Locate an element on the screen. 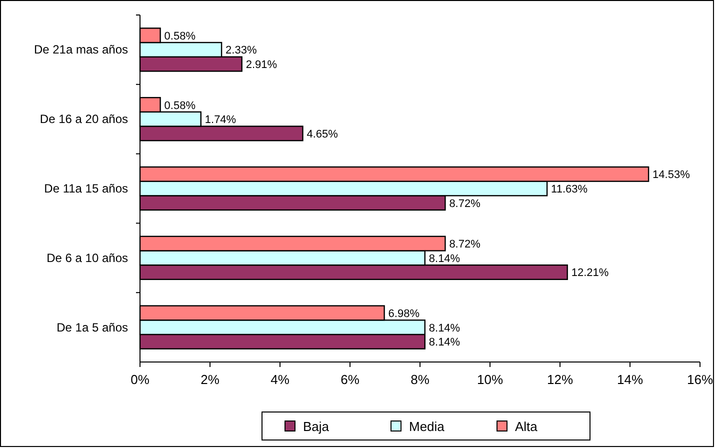 The width and height of the screenshot is (715, 448). x-tick-label: 16% is located at coordinates (700, 379).